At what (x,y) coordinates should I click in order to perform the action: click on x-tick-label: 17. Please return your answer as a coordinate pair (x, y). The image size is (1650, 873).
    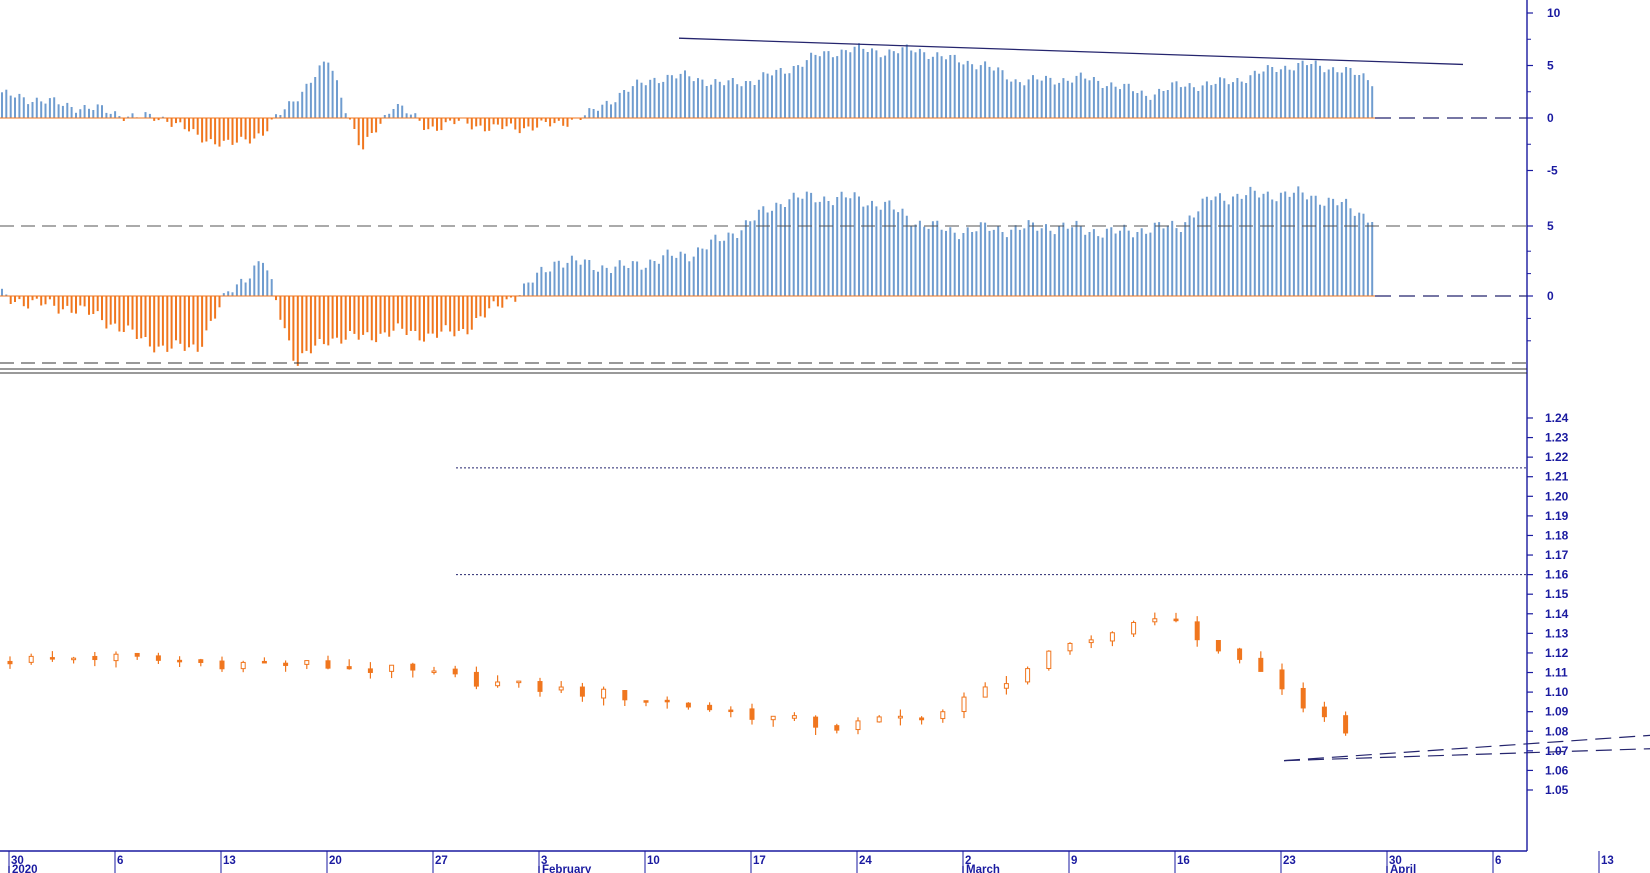
    Looking at the image, I should click on (759, 861).